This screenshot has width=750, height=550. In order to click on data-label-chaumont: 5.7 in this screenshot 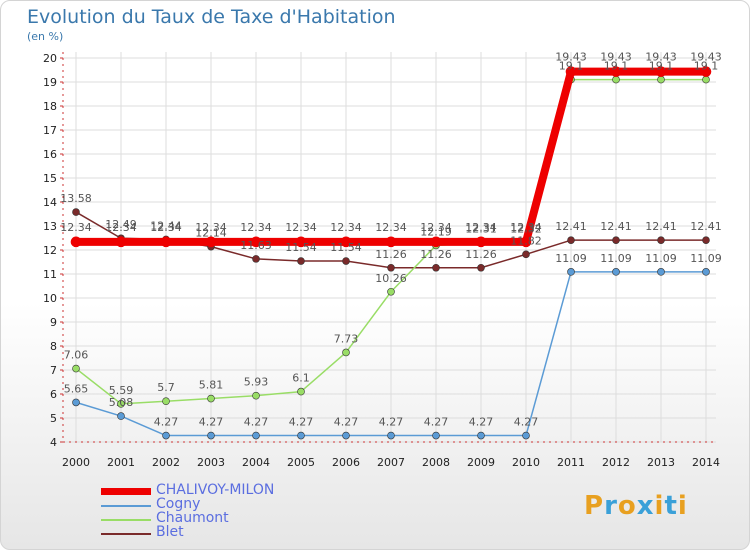, I will do `click(166, 387)`.